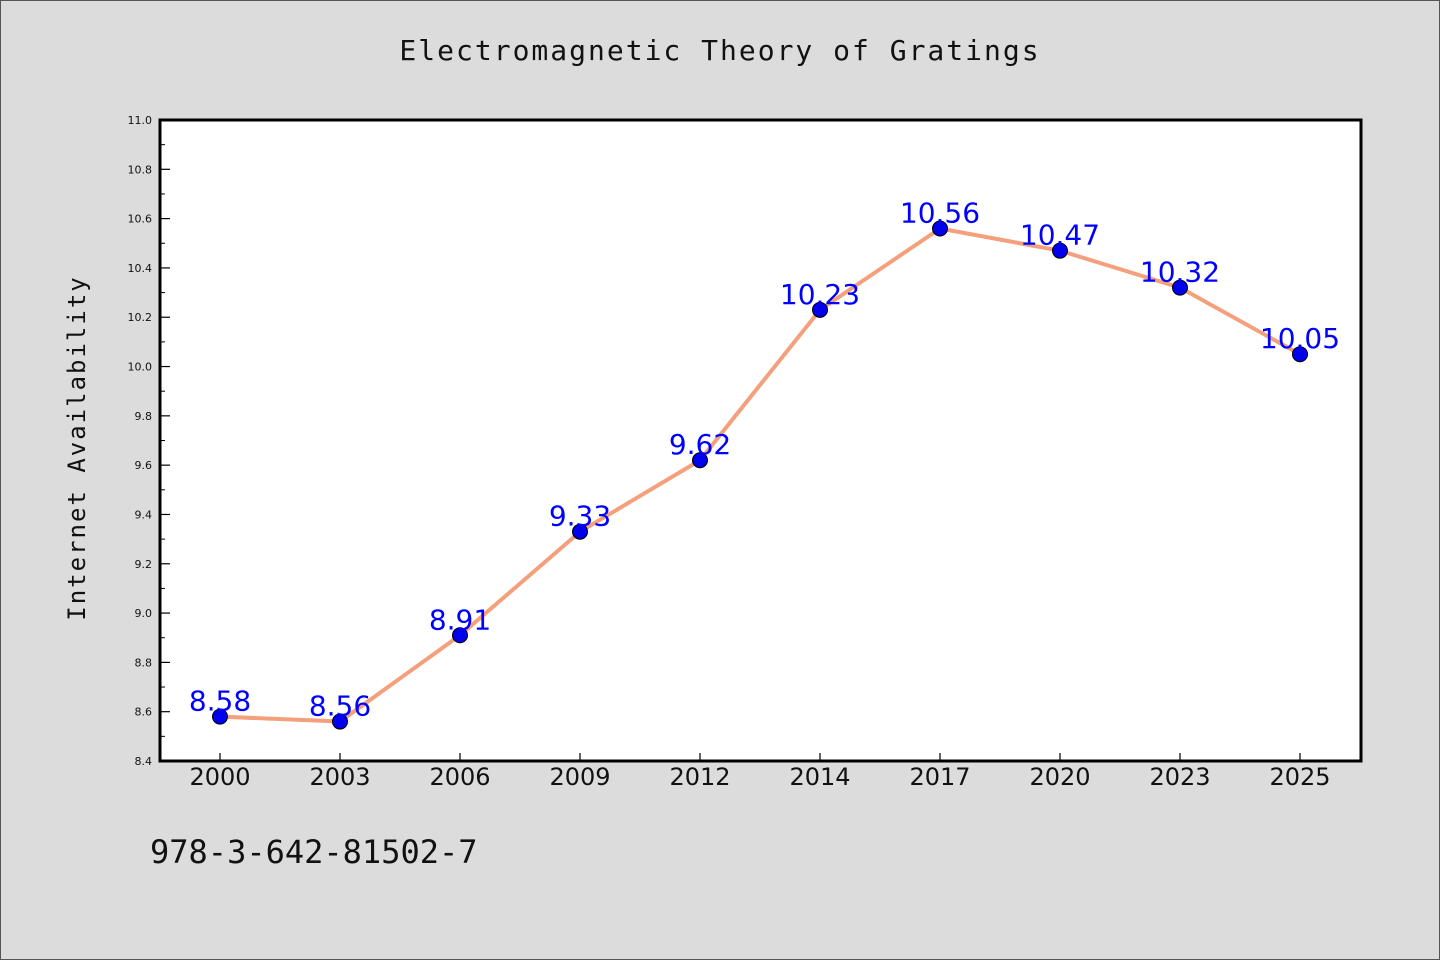  I want to click on data-label: 8.91, so click(460, 619).